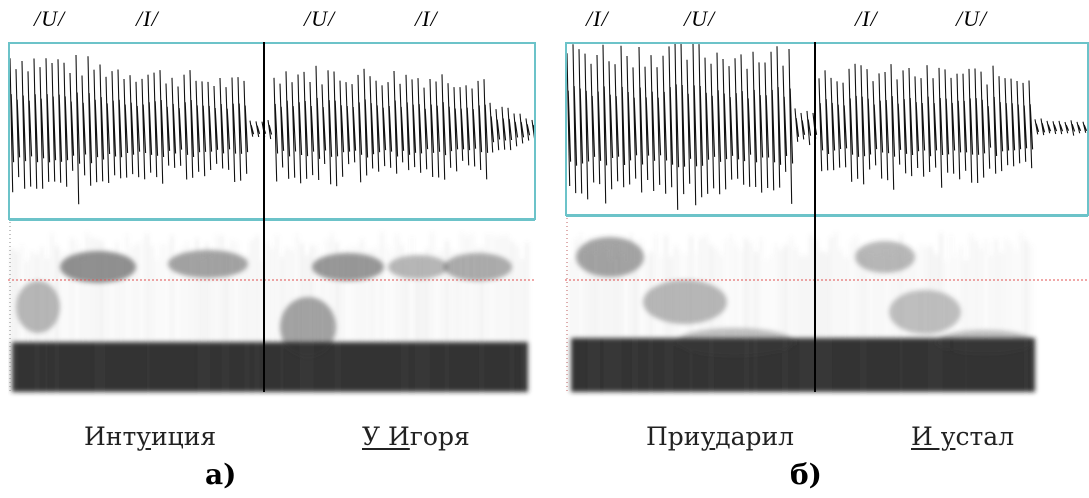 The width and height of the screenshot is (1089, 498). I want to click on word-b2: И устал, so click(963, 436).